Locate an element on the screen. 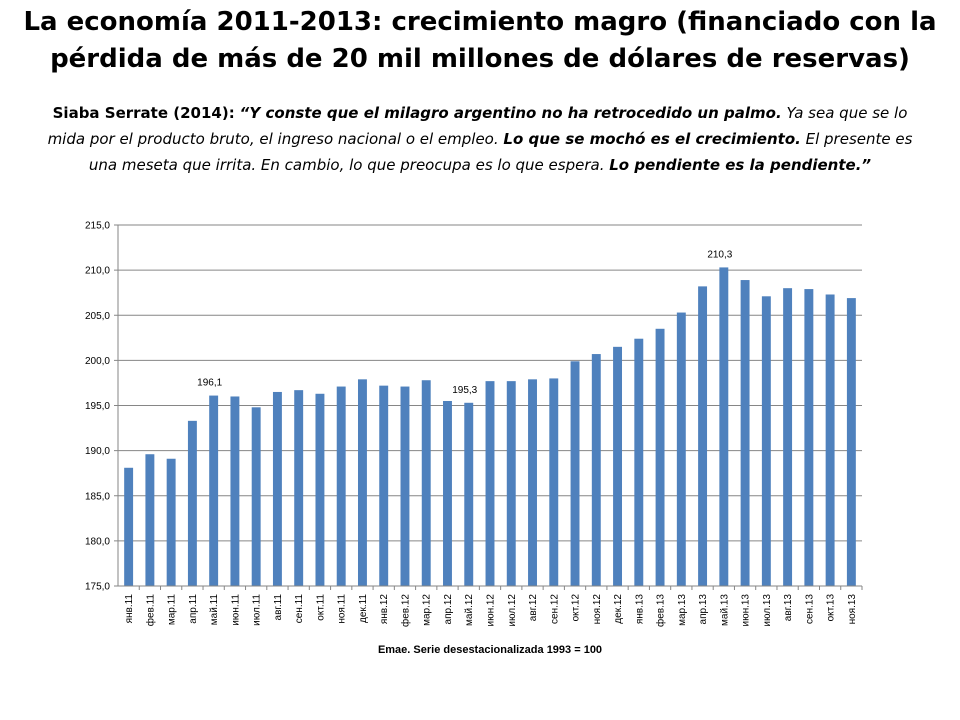 Image resolution: width=960 pixels, height=720 pixels. x-tick-label: апр.12 is located at coordinates (448, 609).